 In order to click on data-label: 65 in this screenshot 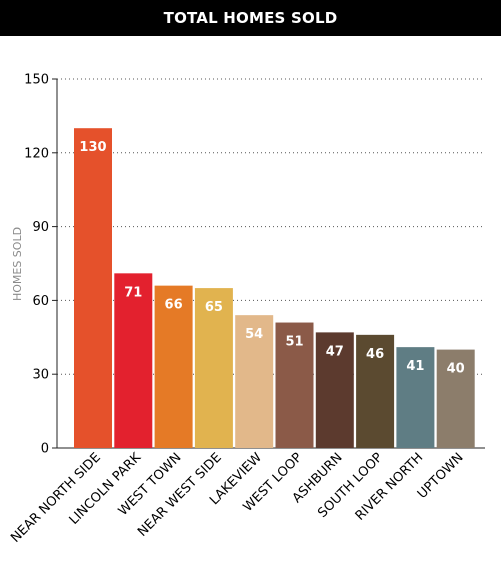, I will do `click(214, 307)`.